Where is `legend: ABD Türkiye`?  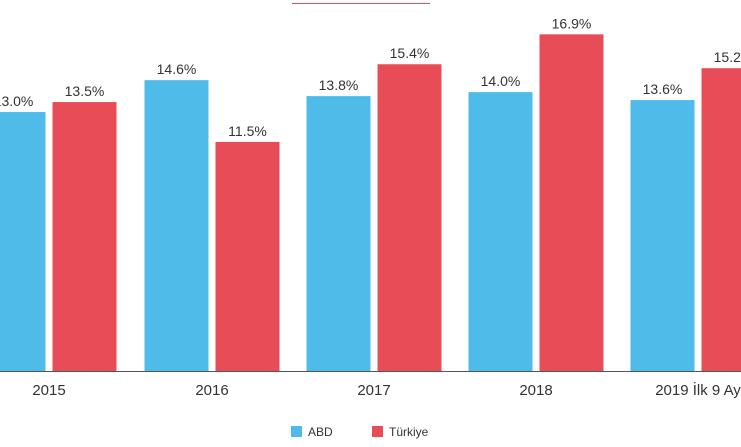 legend: ABD Türkiye is located at coordinates (360, 432).